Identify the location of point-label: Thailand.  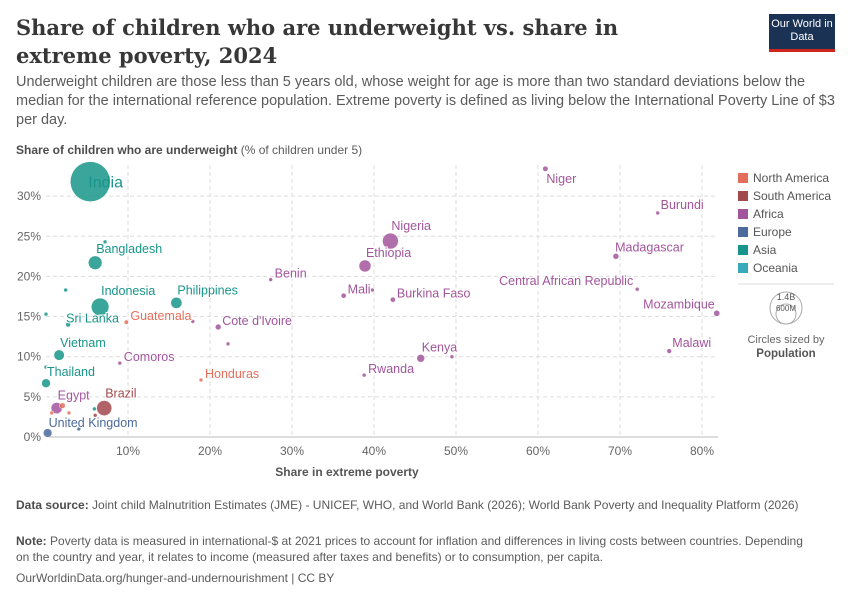
(71, 372).